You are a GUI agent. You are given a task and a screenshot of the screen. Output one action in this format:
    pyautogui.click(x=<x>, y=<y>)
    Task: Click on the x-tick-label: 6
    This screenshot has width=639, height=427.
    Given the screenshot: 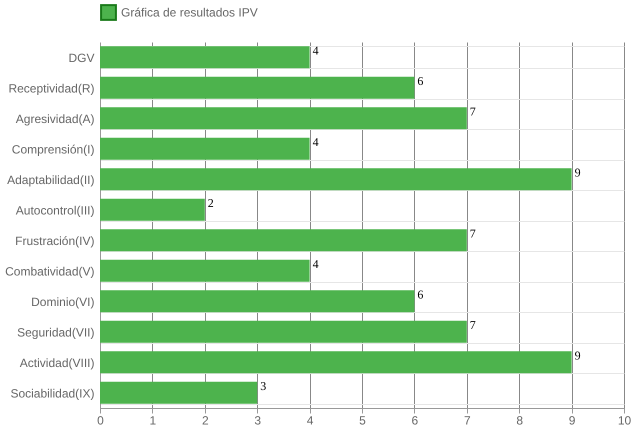 What is the action you would take?
    pyautogui.click(x=415, y=420)
    